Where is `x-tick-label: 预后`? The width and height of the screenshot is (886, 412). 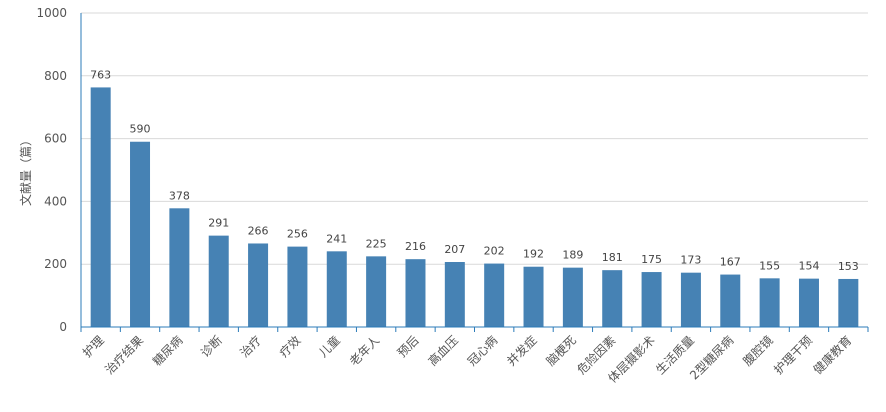
x-tick-label: 预后 is located at coordinates (408, 346).